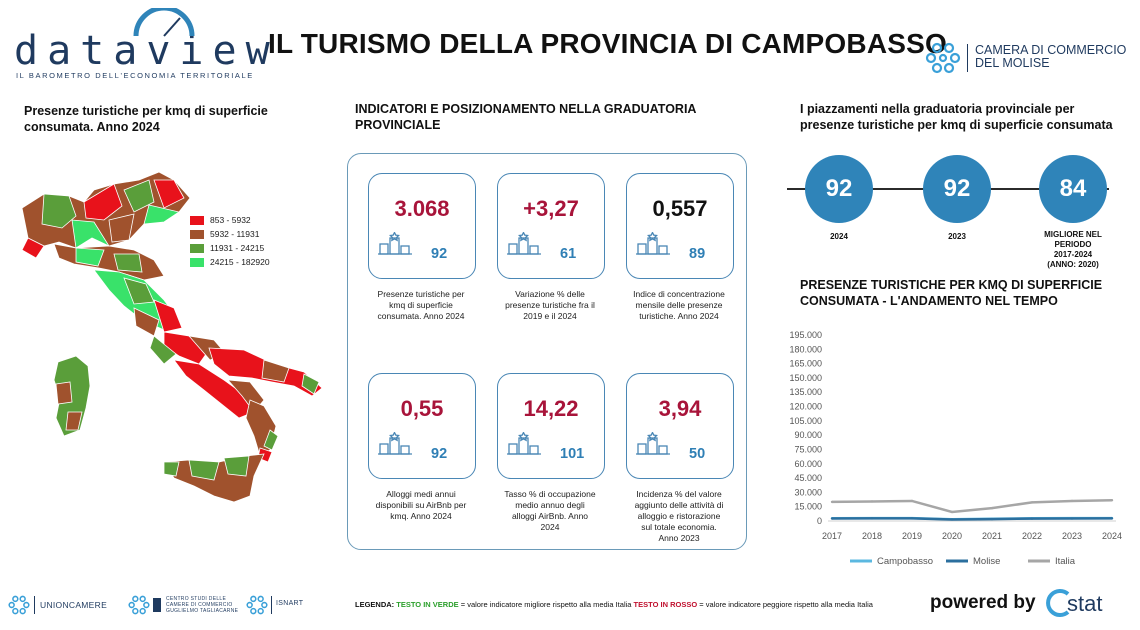 This screenshot has width=1140, height=630. Describe the element at coordinates (172, 337) in the screenshot. I see `italy-map` at that location.